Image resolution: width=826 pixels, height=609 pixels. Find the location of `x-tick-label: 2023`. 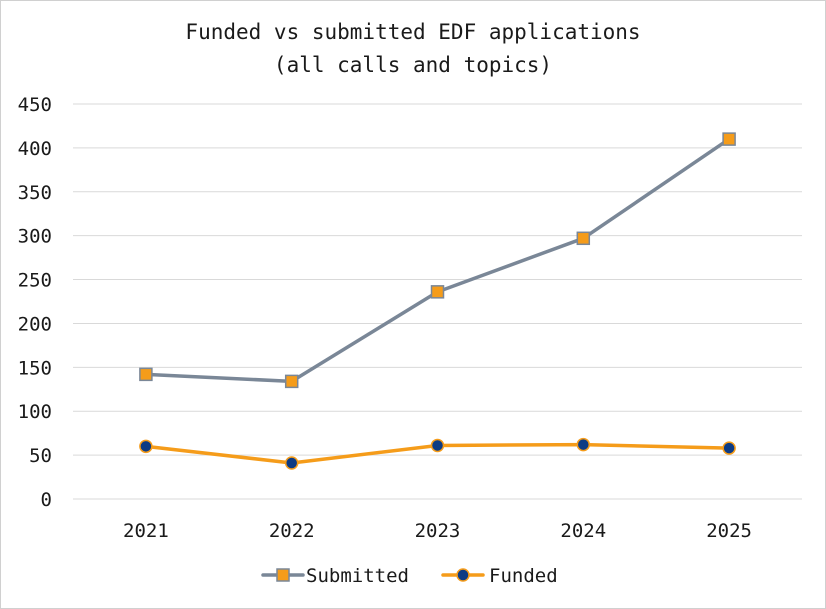

x-tick-label: 2023 is located at coordinates (438, 531).